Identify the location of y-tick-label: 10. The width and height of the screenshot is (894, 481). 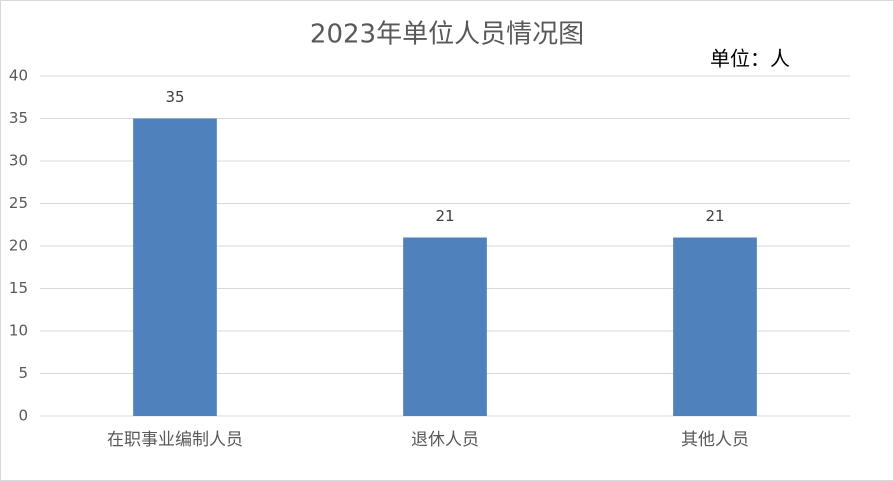
(18, 331).